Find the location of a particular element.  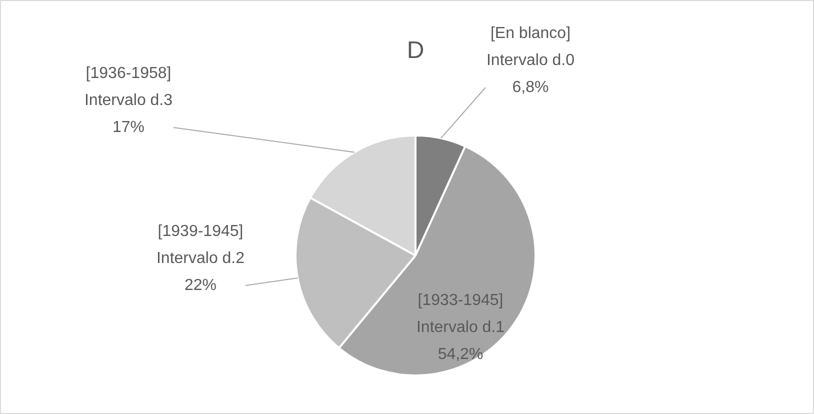

data-label: 54,2% is located at coordinates (461, 354).